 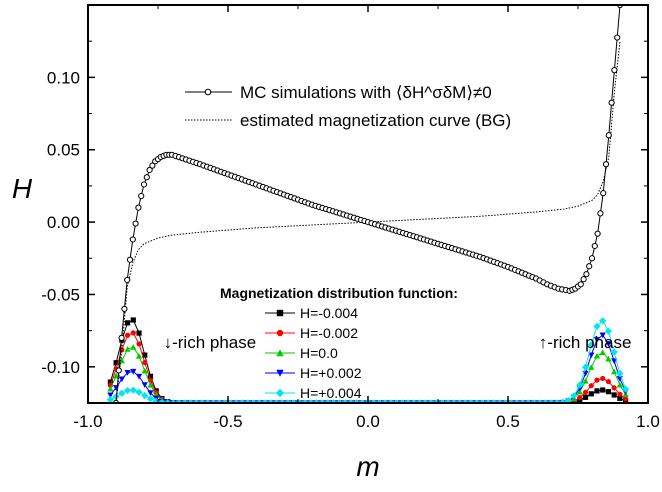 I want to click on distribution-legend-label-3: H=+0.002, so click(x=331, y=373).